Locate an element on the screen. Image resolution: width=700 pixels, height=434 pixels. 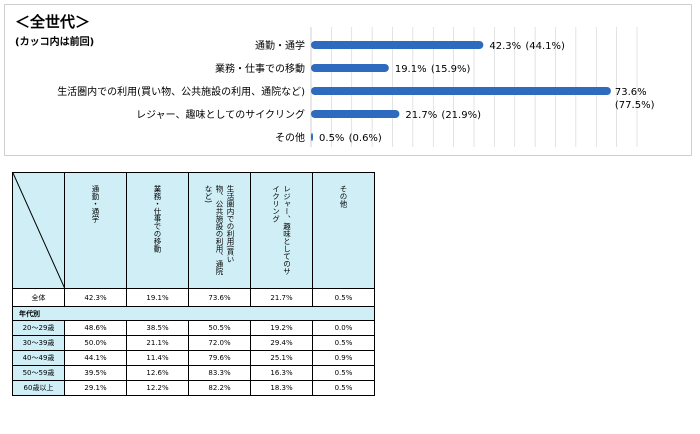
table-cell: 83.3% is located at coordinates (219, 373).